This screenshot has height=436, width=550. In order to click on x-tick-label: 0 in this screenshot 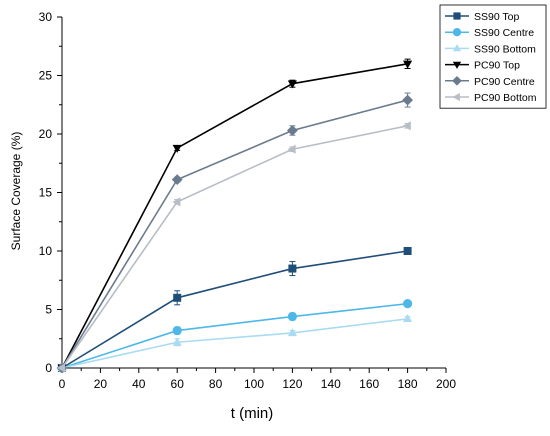, I will do `click(62, 384)`.